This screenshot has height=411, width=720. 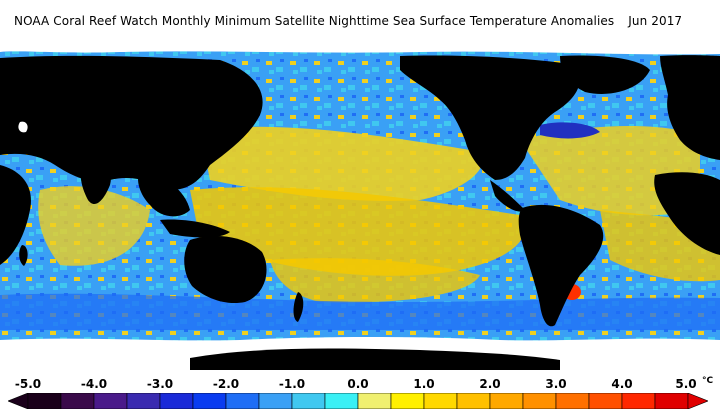 I want to click on colorbar-legend: -5.0 -4.0 -3.0 -2.0 -1.0 0.0 1.0 2.0 3.0 4.0 5.0 °C, so click(x=360, y=392).